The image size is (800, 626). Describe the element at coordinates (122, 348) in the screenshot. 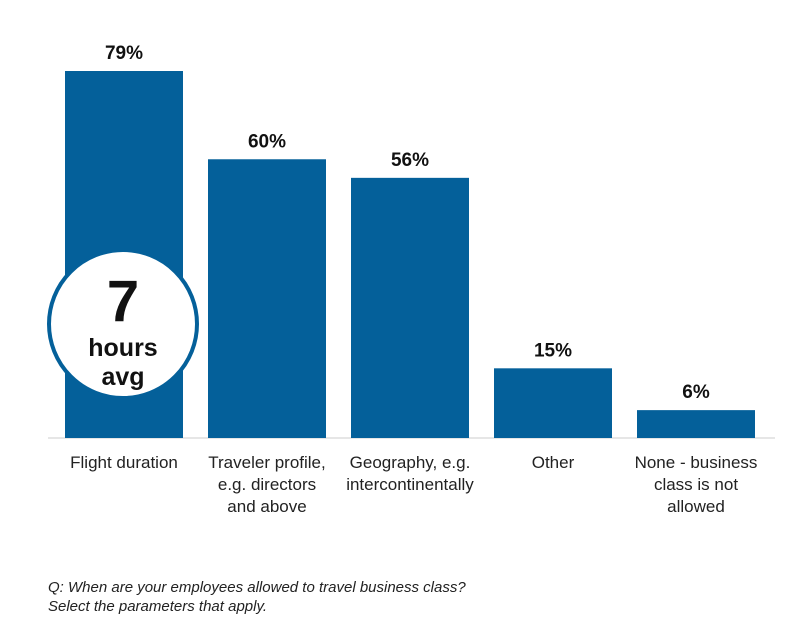

I see `badge-unit: hours` at that location.